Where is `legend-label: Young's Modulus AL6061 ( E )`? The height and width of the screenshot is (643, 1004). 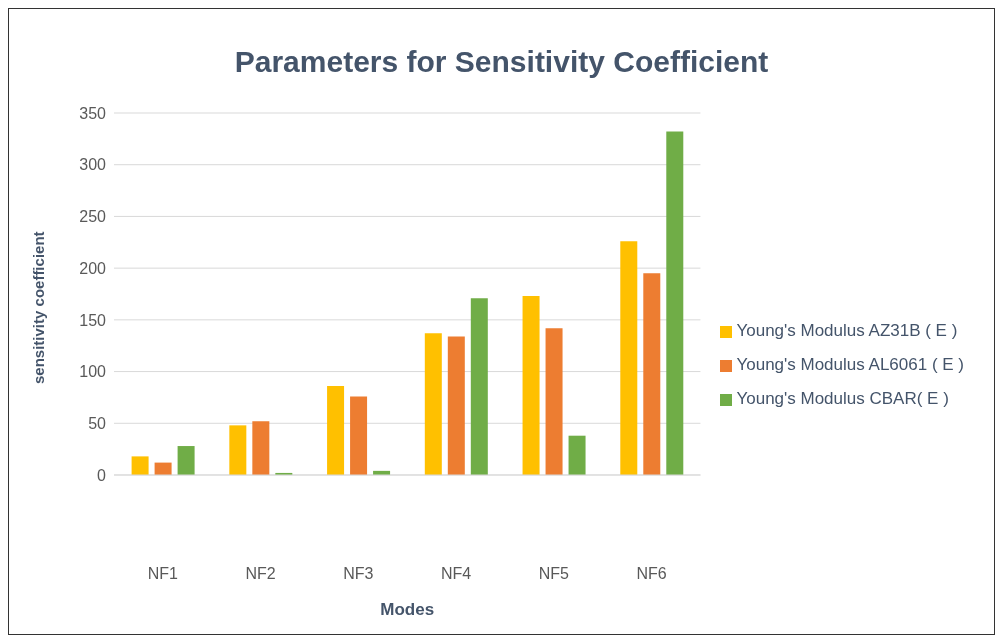 legend-label: Young's Modulus AL6061 ( E ) is located at coordinates (850, 364).